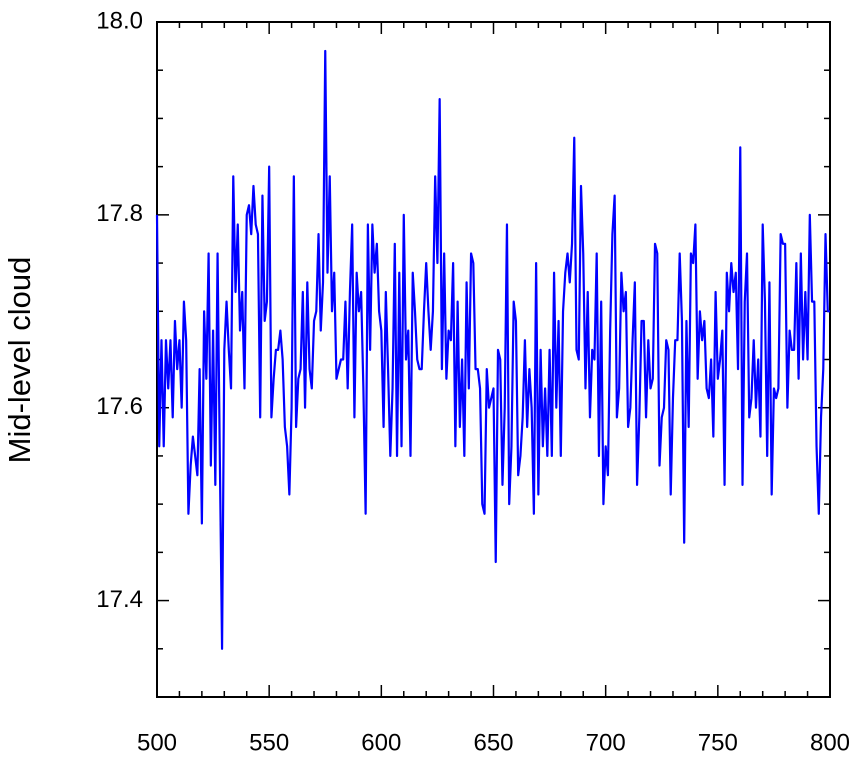  Describe the element at coordinates (119, 20) in the screenshot. I see `y-tick-label: 18.0` at that location.